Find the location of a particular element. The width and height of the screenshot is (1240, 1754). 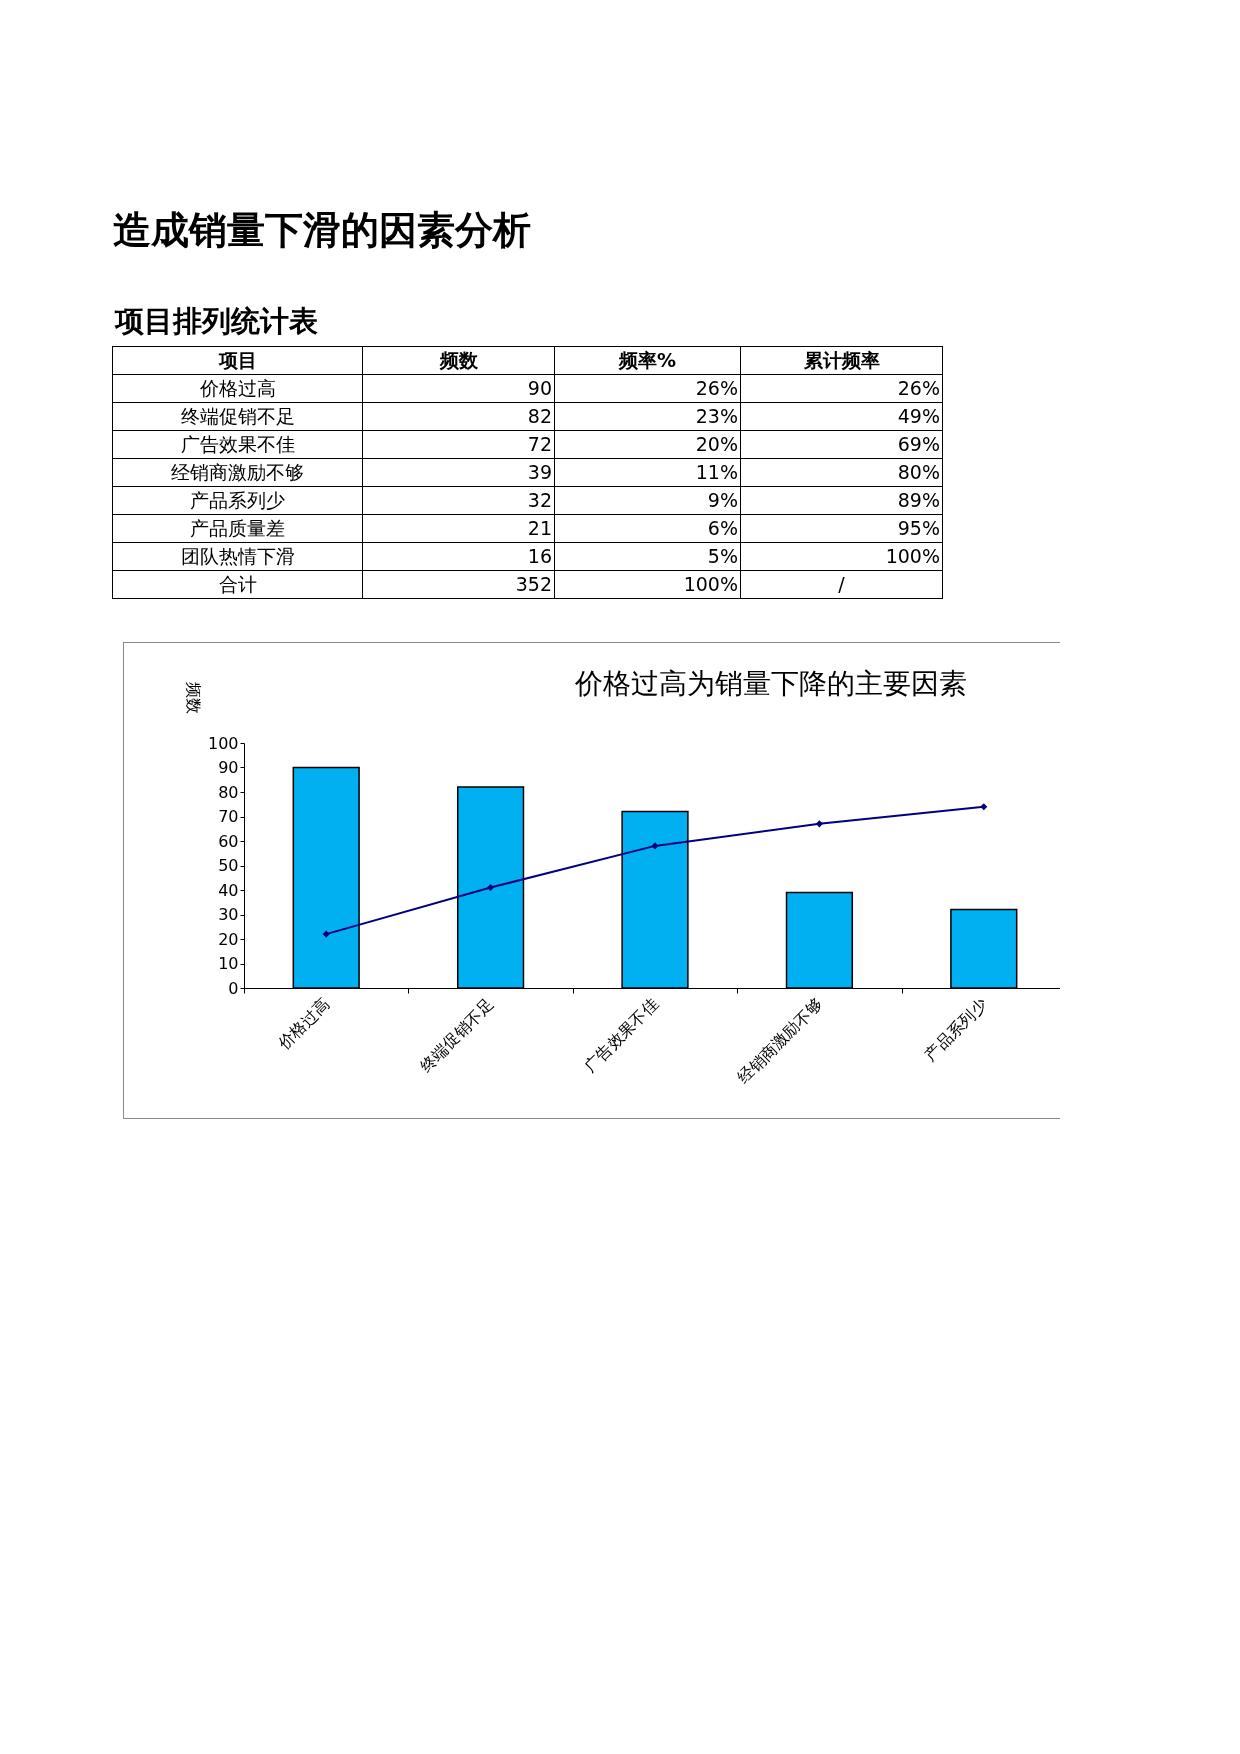

y-tick-label: 10 is located at coordinates (228, 963).